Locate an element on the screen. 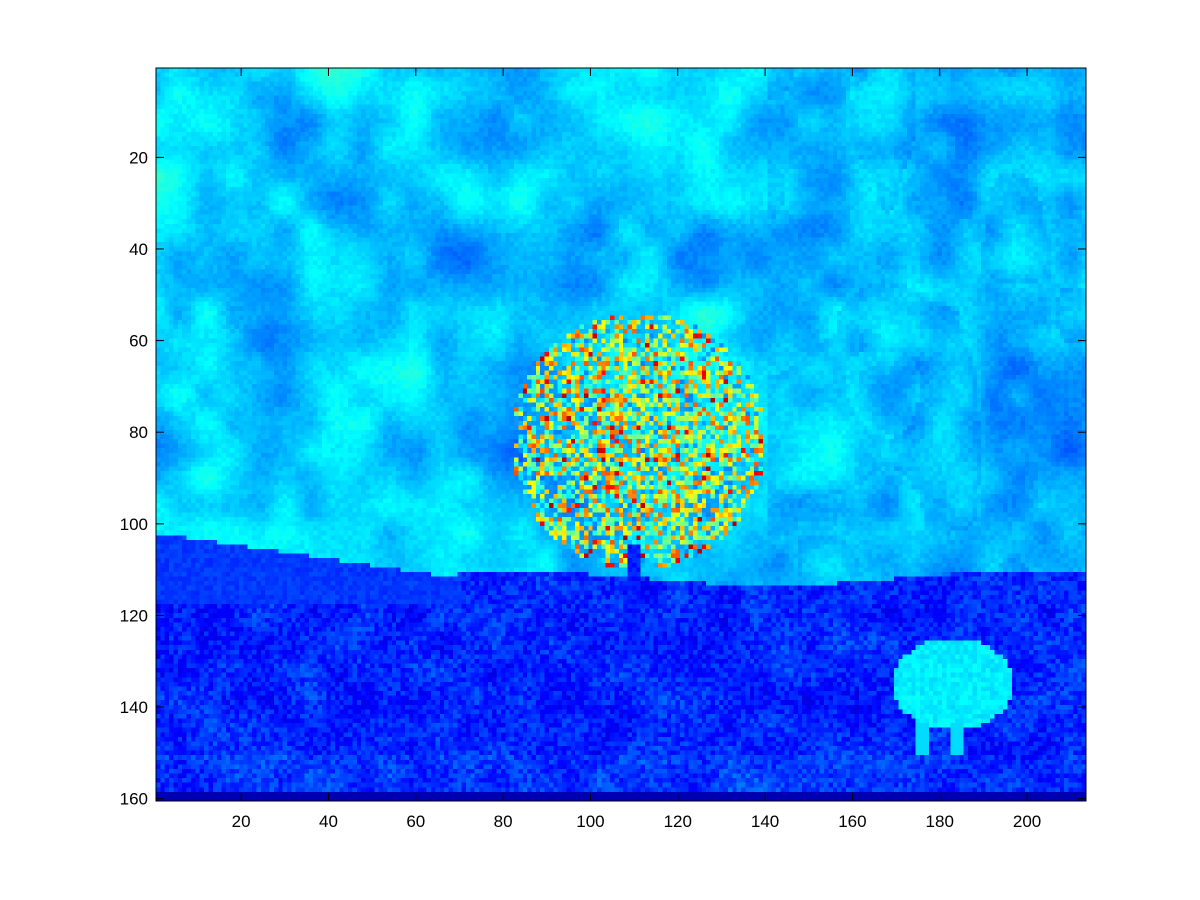 The height and width of the screenshot is (900, 1200). y-tick-label: 80 is located at coordinates (138, 432).